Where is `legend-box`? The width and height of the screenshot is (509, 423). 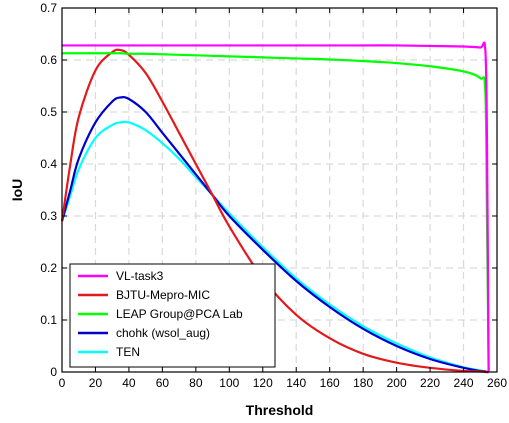
legend-box is located at coordinates (172, 315).